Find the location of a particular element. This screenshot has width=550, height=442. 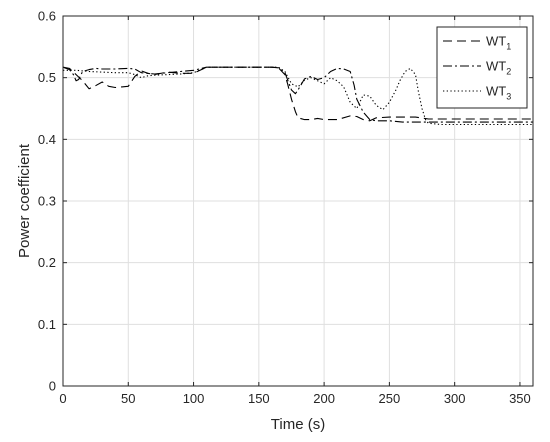

x-tick-label: 150 is located at coordinates (259, 398).